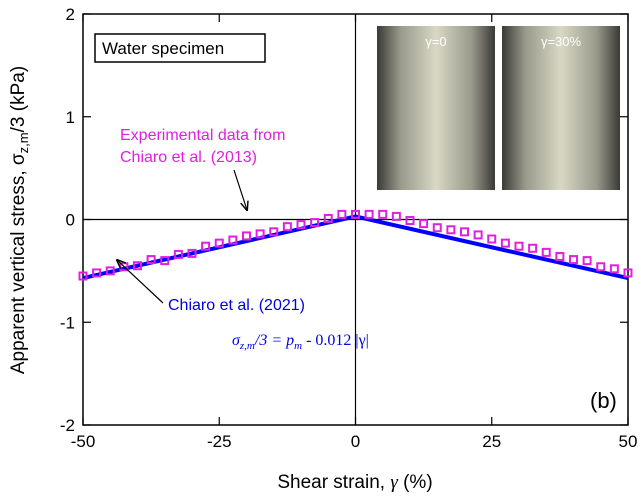  What do you see at coordinates (289, 340) in the screenshot?
I see `formula-part: p` at bounding box center [289, 340].